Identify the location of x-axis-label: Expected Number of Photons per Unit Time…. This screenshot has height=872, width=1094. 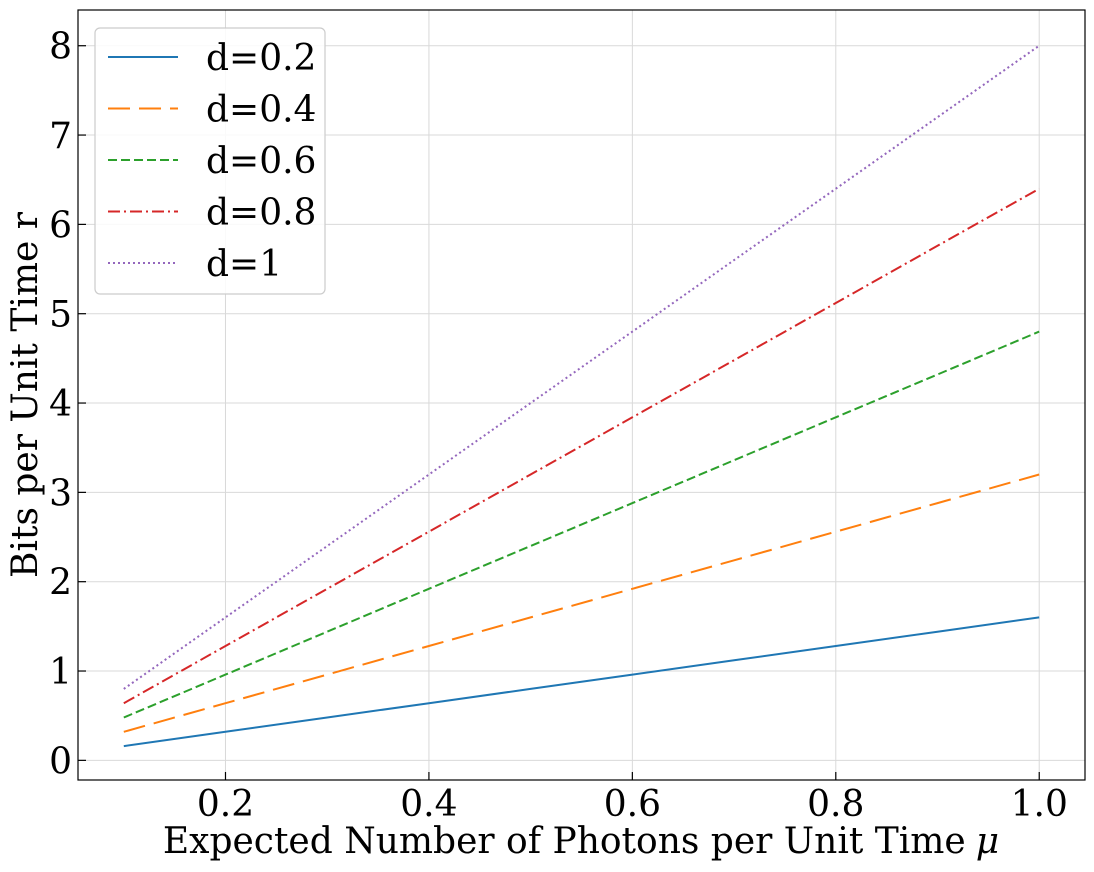
(581, 841).